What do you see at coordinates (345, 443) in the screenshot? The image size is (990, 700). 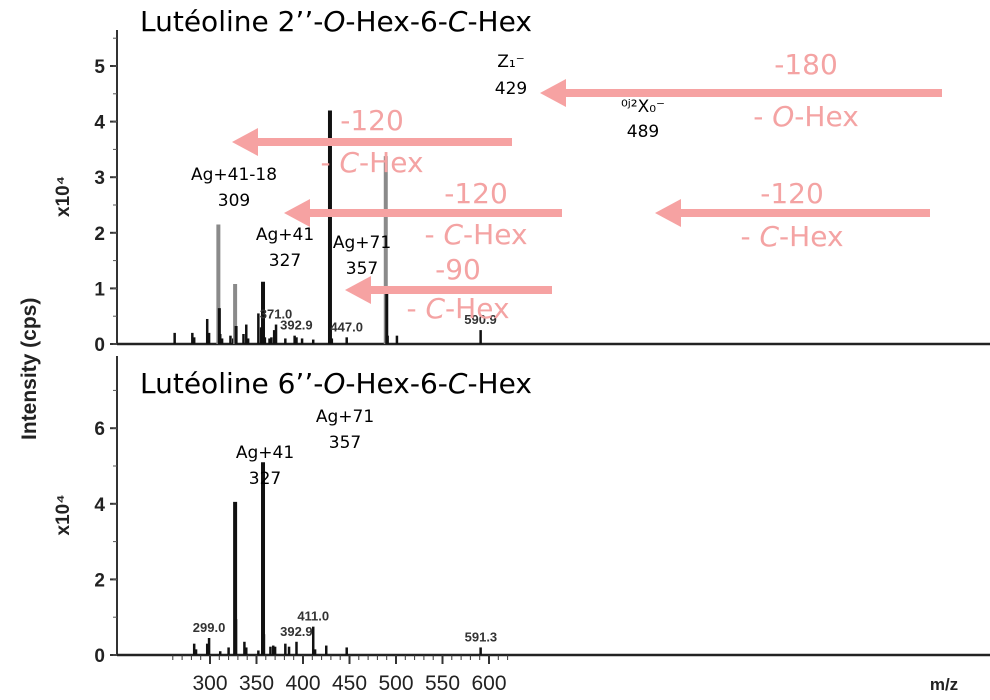 I see `ion-label-ag357b: 357` at bounding box center [345, 443].